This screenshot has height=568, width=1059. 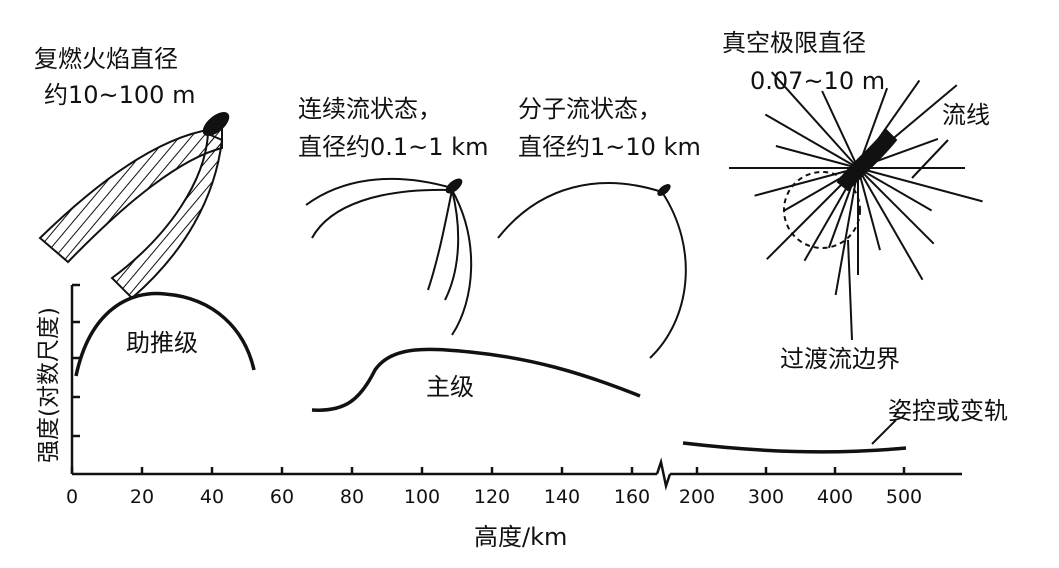 What do you see at coordinates (49, 385) in the screenshot?
I see `y-axis-title: 强度(对数尺度)` at bounding box center [49, 385].